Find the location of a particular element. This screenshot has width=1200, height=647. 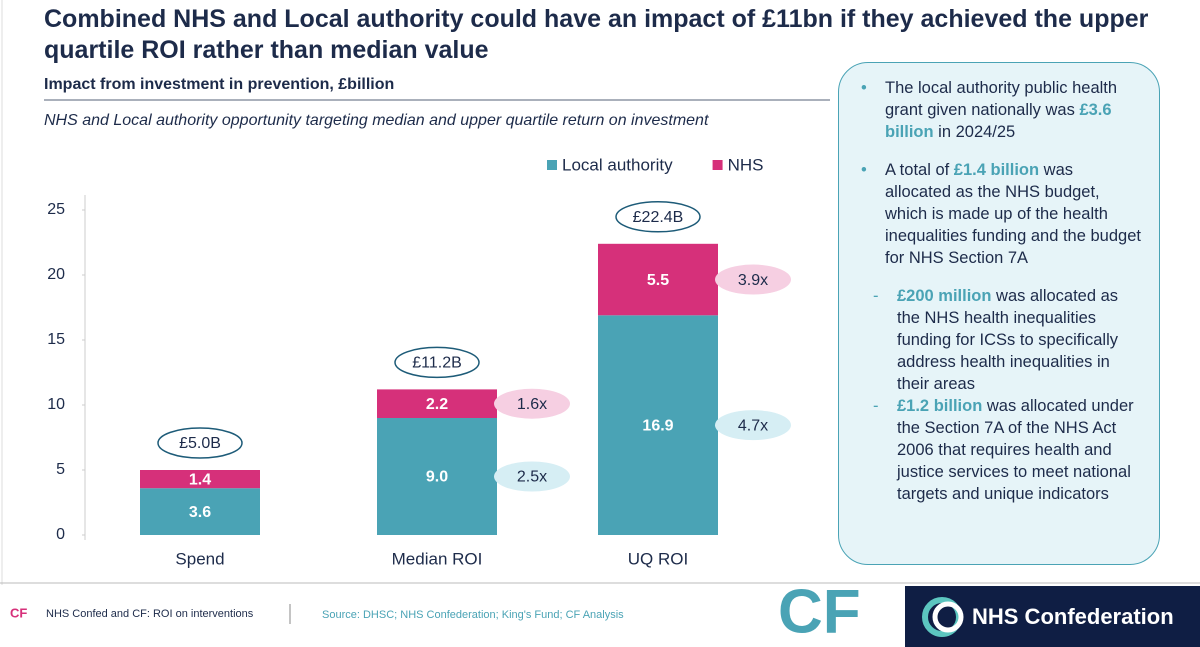

roi-label: 3.9x is located at coordinates (753, 280).